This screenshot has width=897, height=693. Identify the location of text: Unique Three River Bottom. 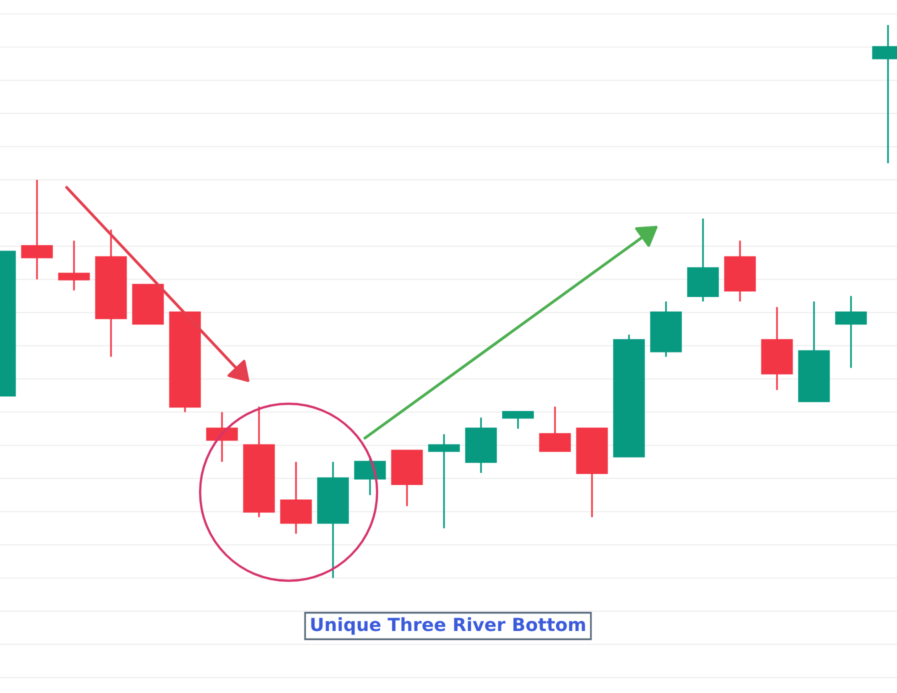
(448, 626).